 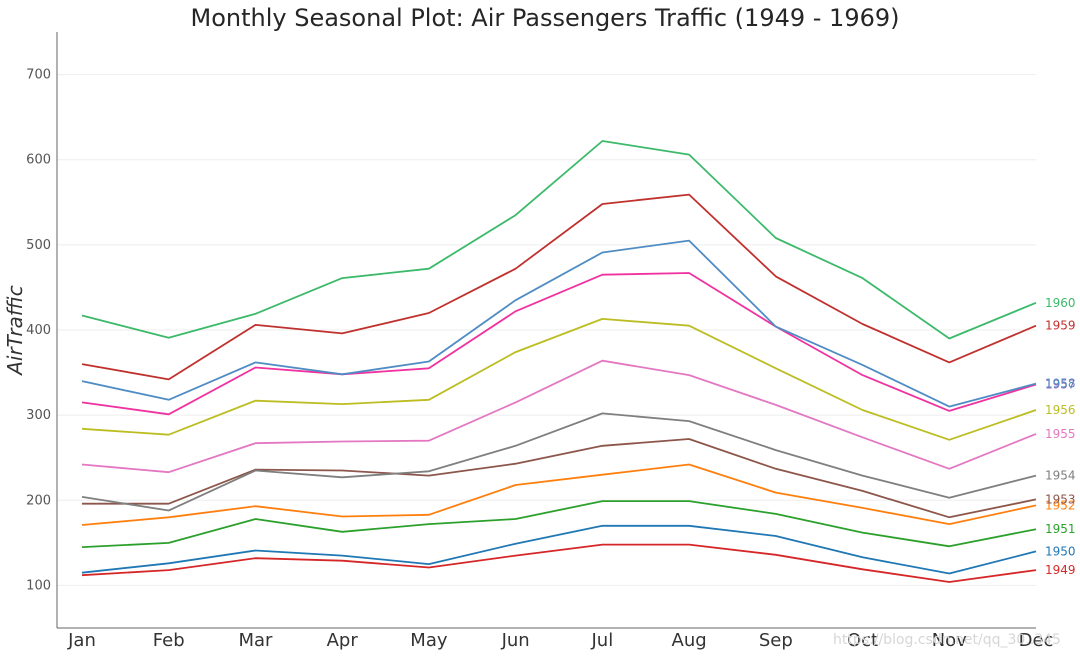 I want to click on series-end-label-1954: 1954, so click(x=1060, y=476).